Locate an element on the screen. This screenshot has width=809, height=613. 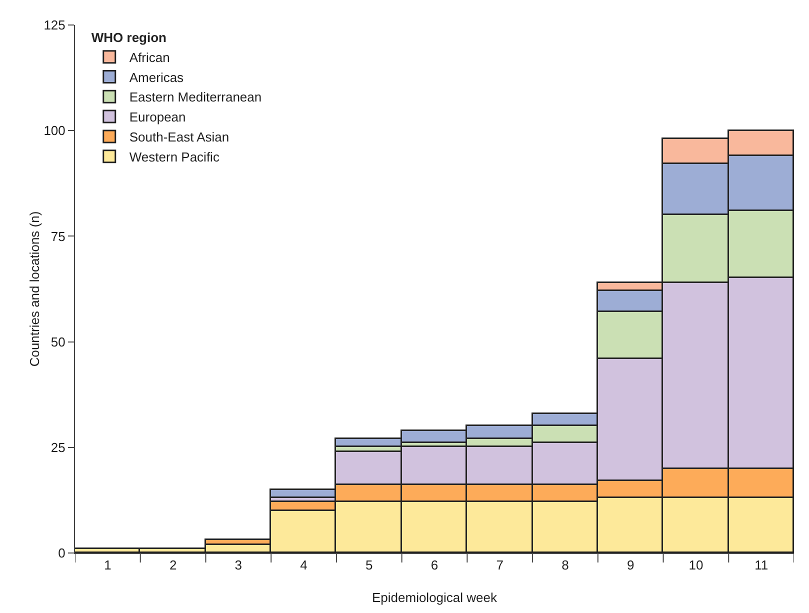
legend-label: Eastern Mediterranean is located at coordinates (195, 97).